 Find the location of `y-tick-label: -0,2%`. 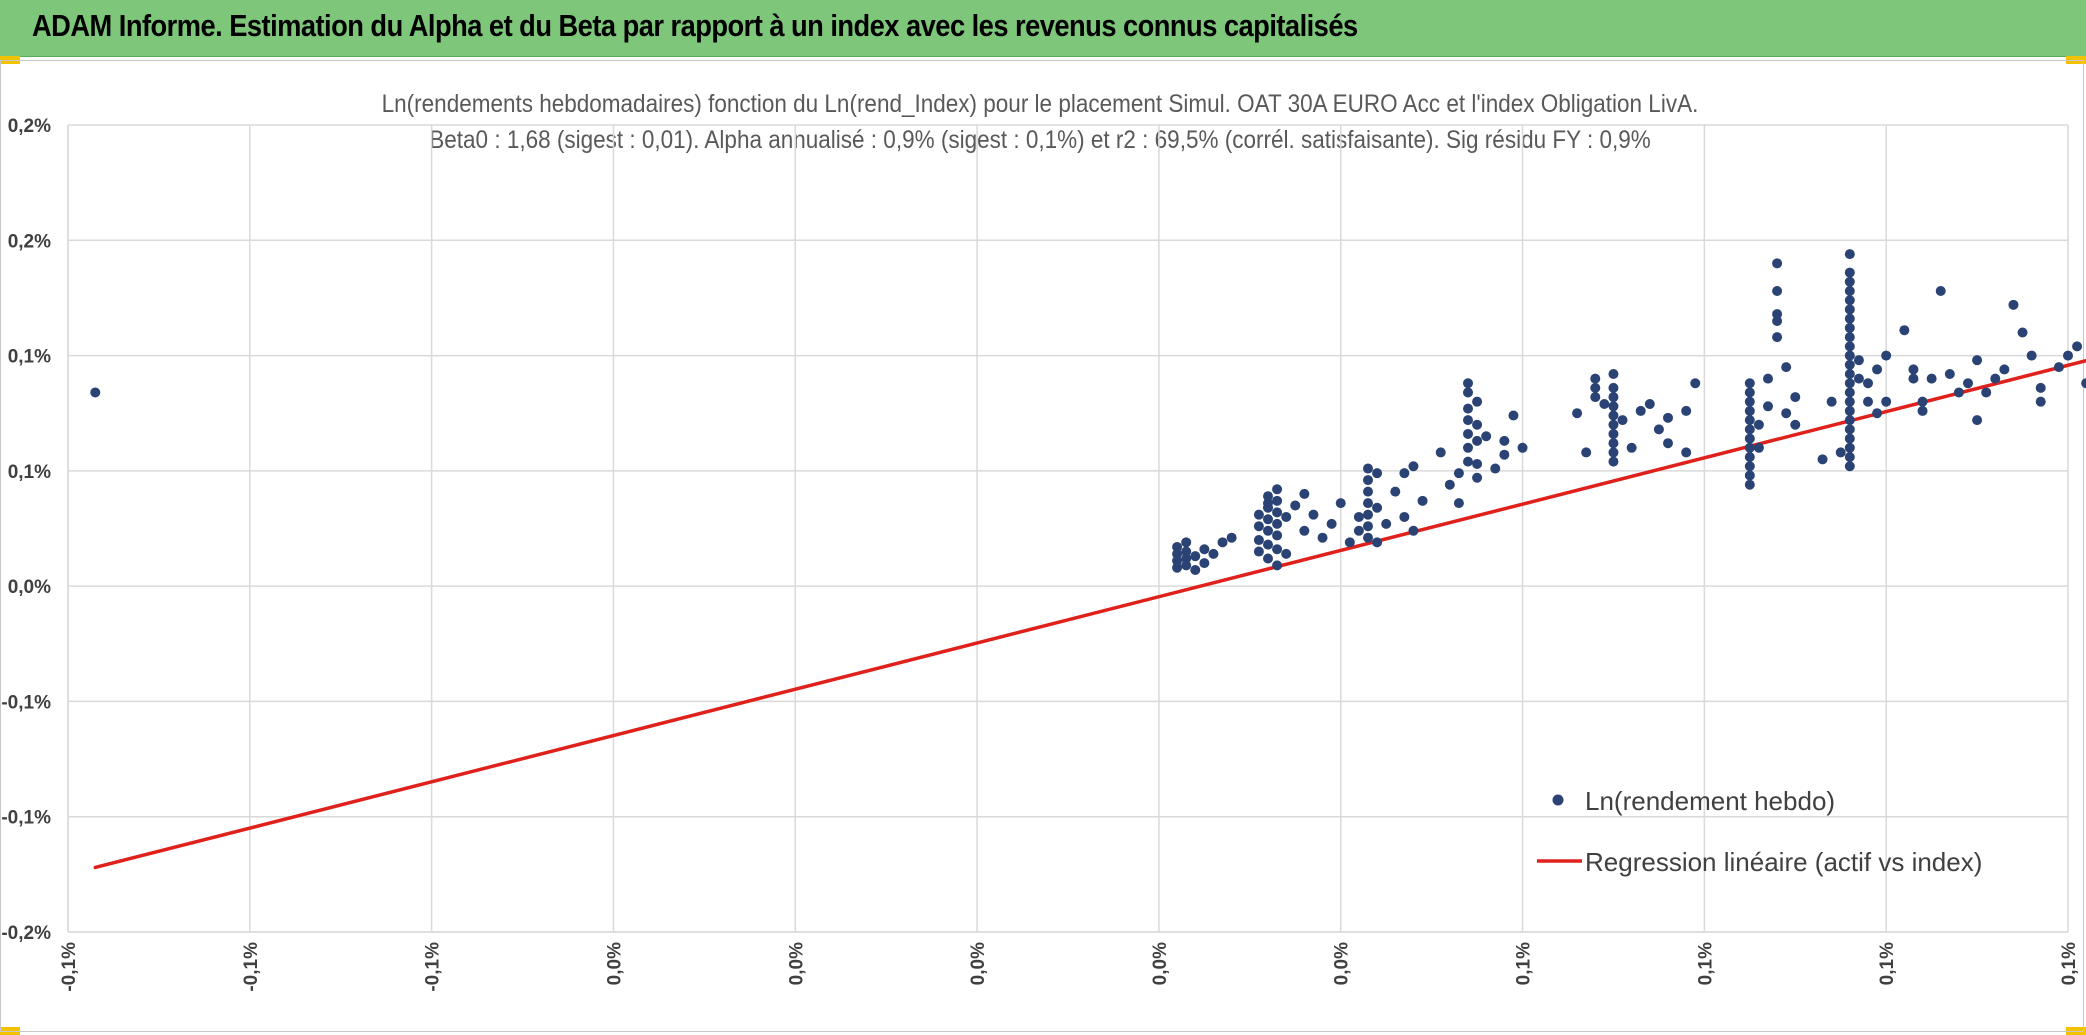

y-tick-label: -0,2% is located at coordinates (26, 933).